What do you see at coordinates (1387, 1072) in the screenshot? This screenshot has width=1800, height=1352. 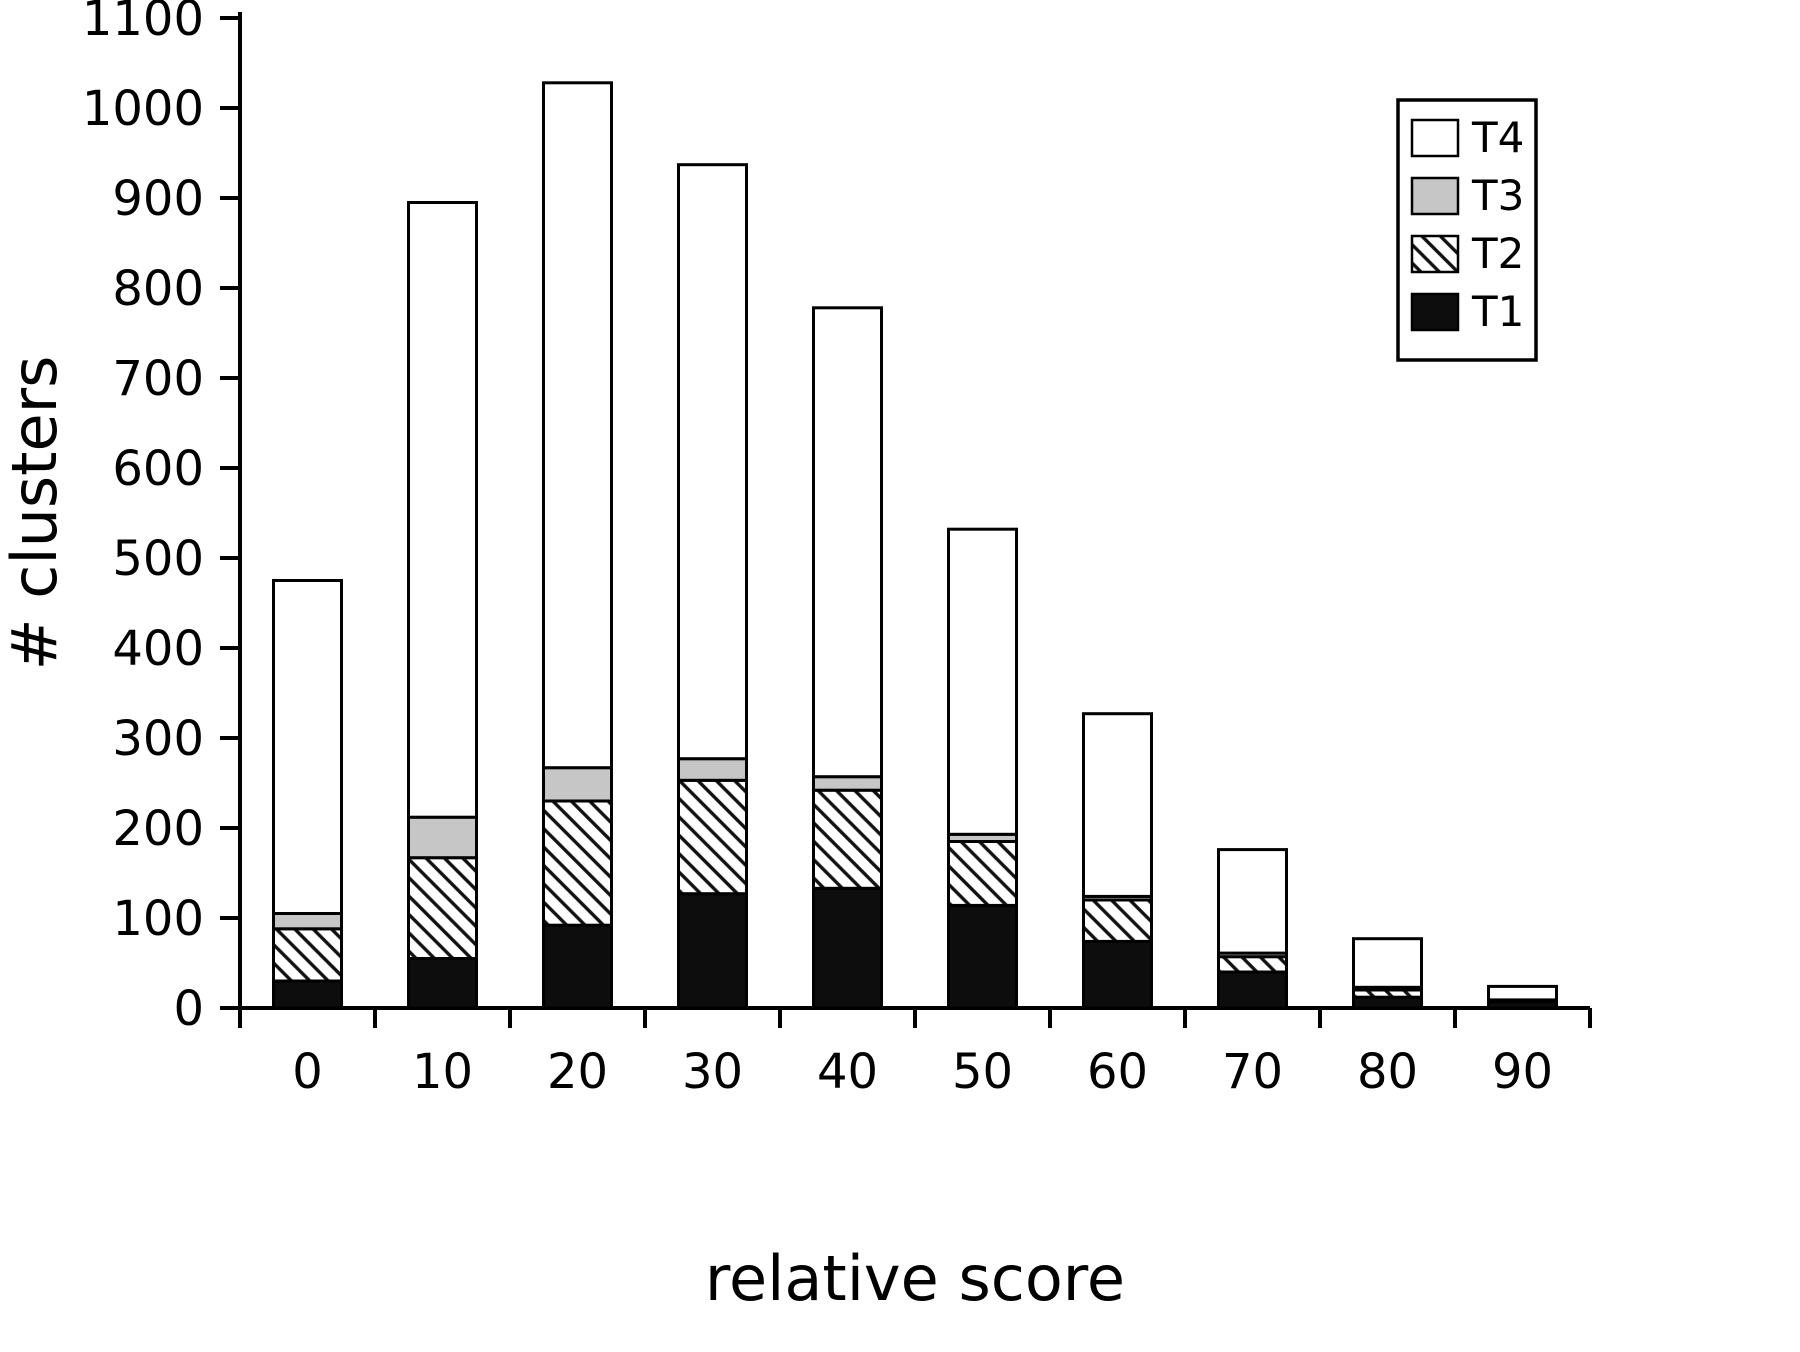 I see `x-tick-label: 80` at bounding box center [1387, 1072].